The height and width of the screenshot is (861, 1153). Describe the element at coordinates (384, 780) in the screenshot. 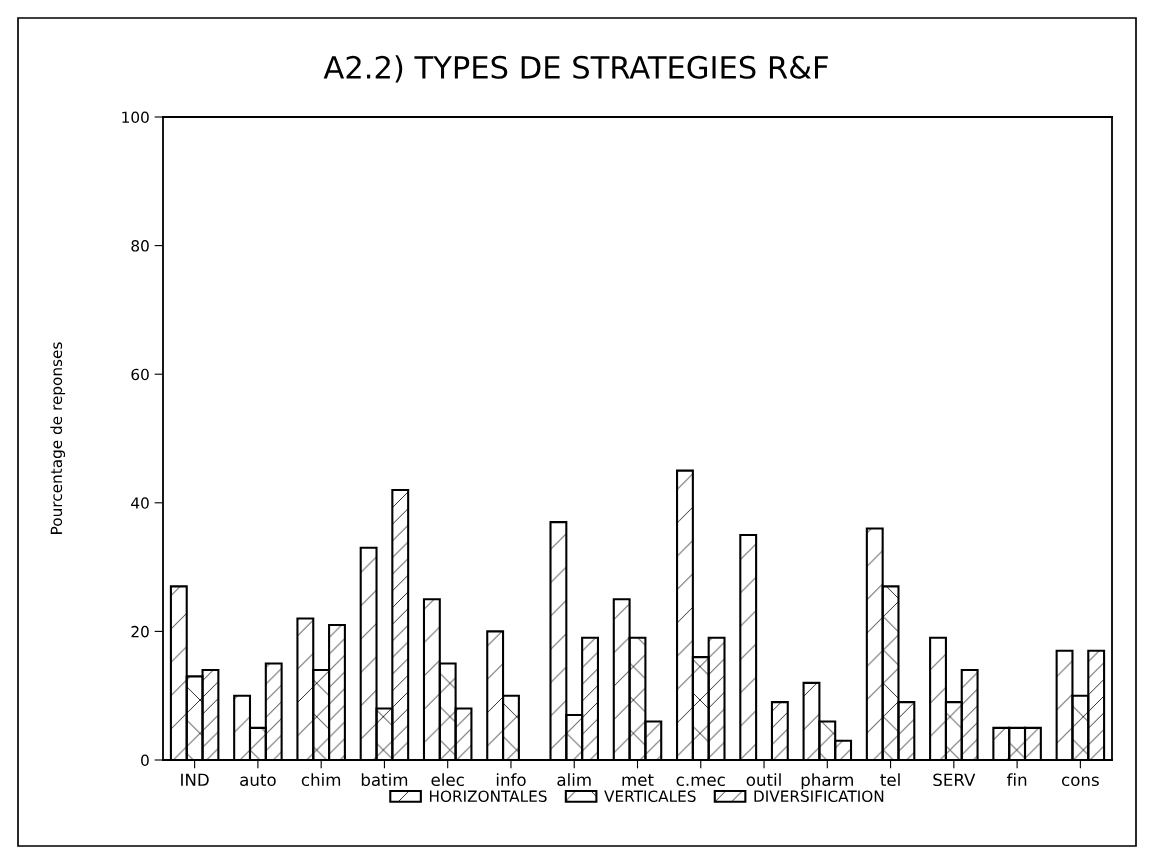

I see `x-tick-label: batim` at that location.